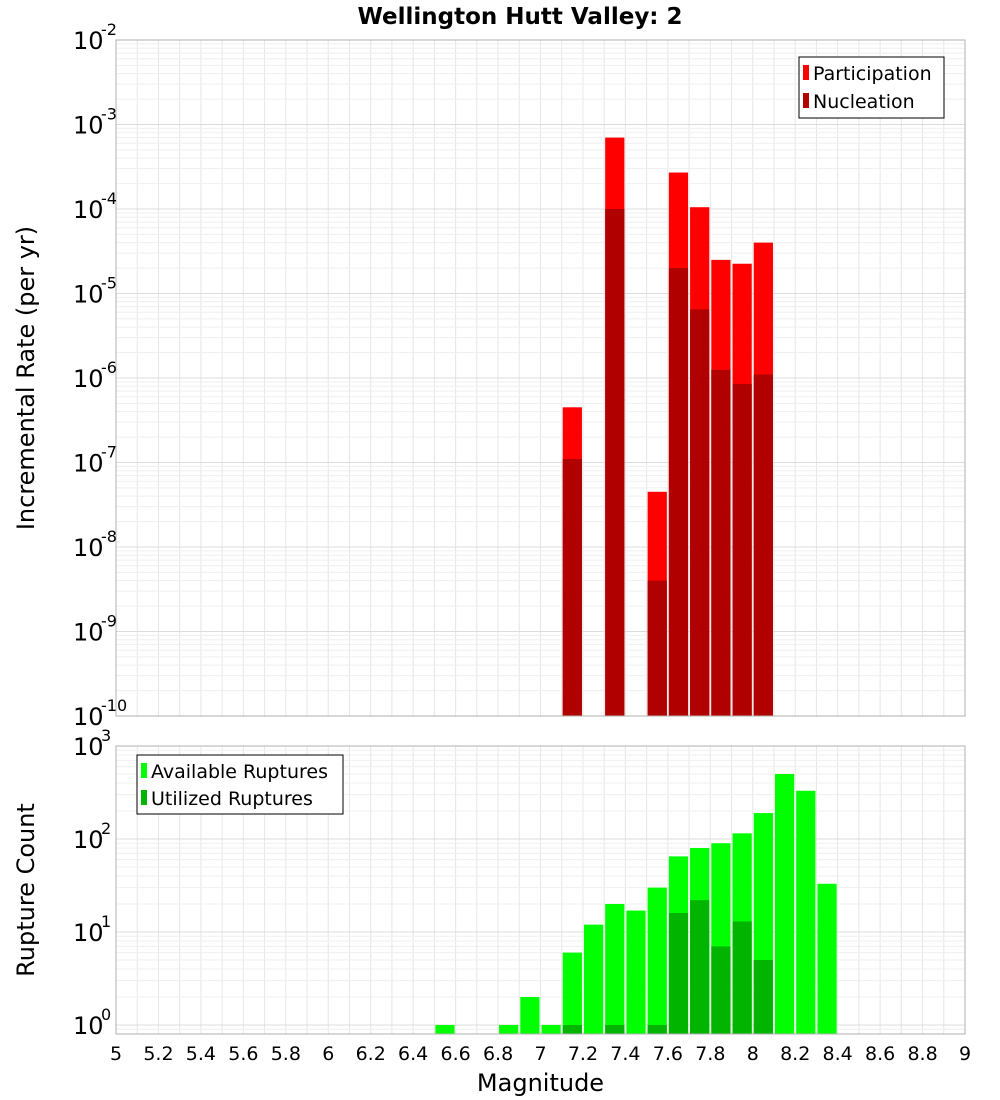  I want to click on count-y-axis-label: Rupture Count, so click(26, 890).